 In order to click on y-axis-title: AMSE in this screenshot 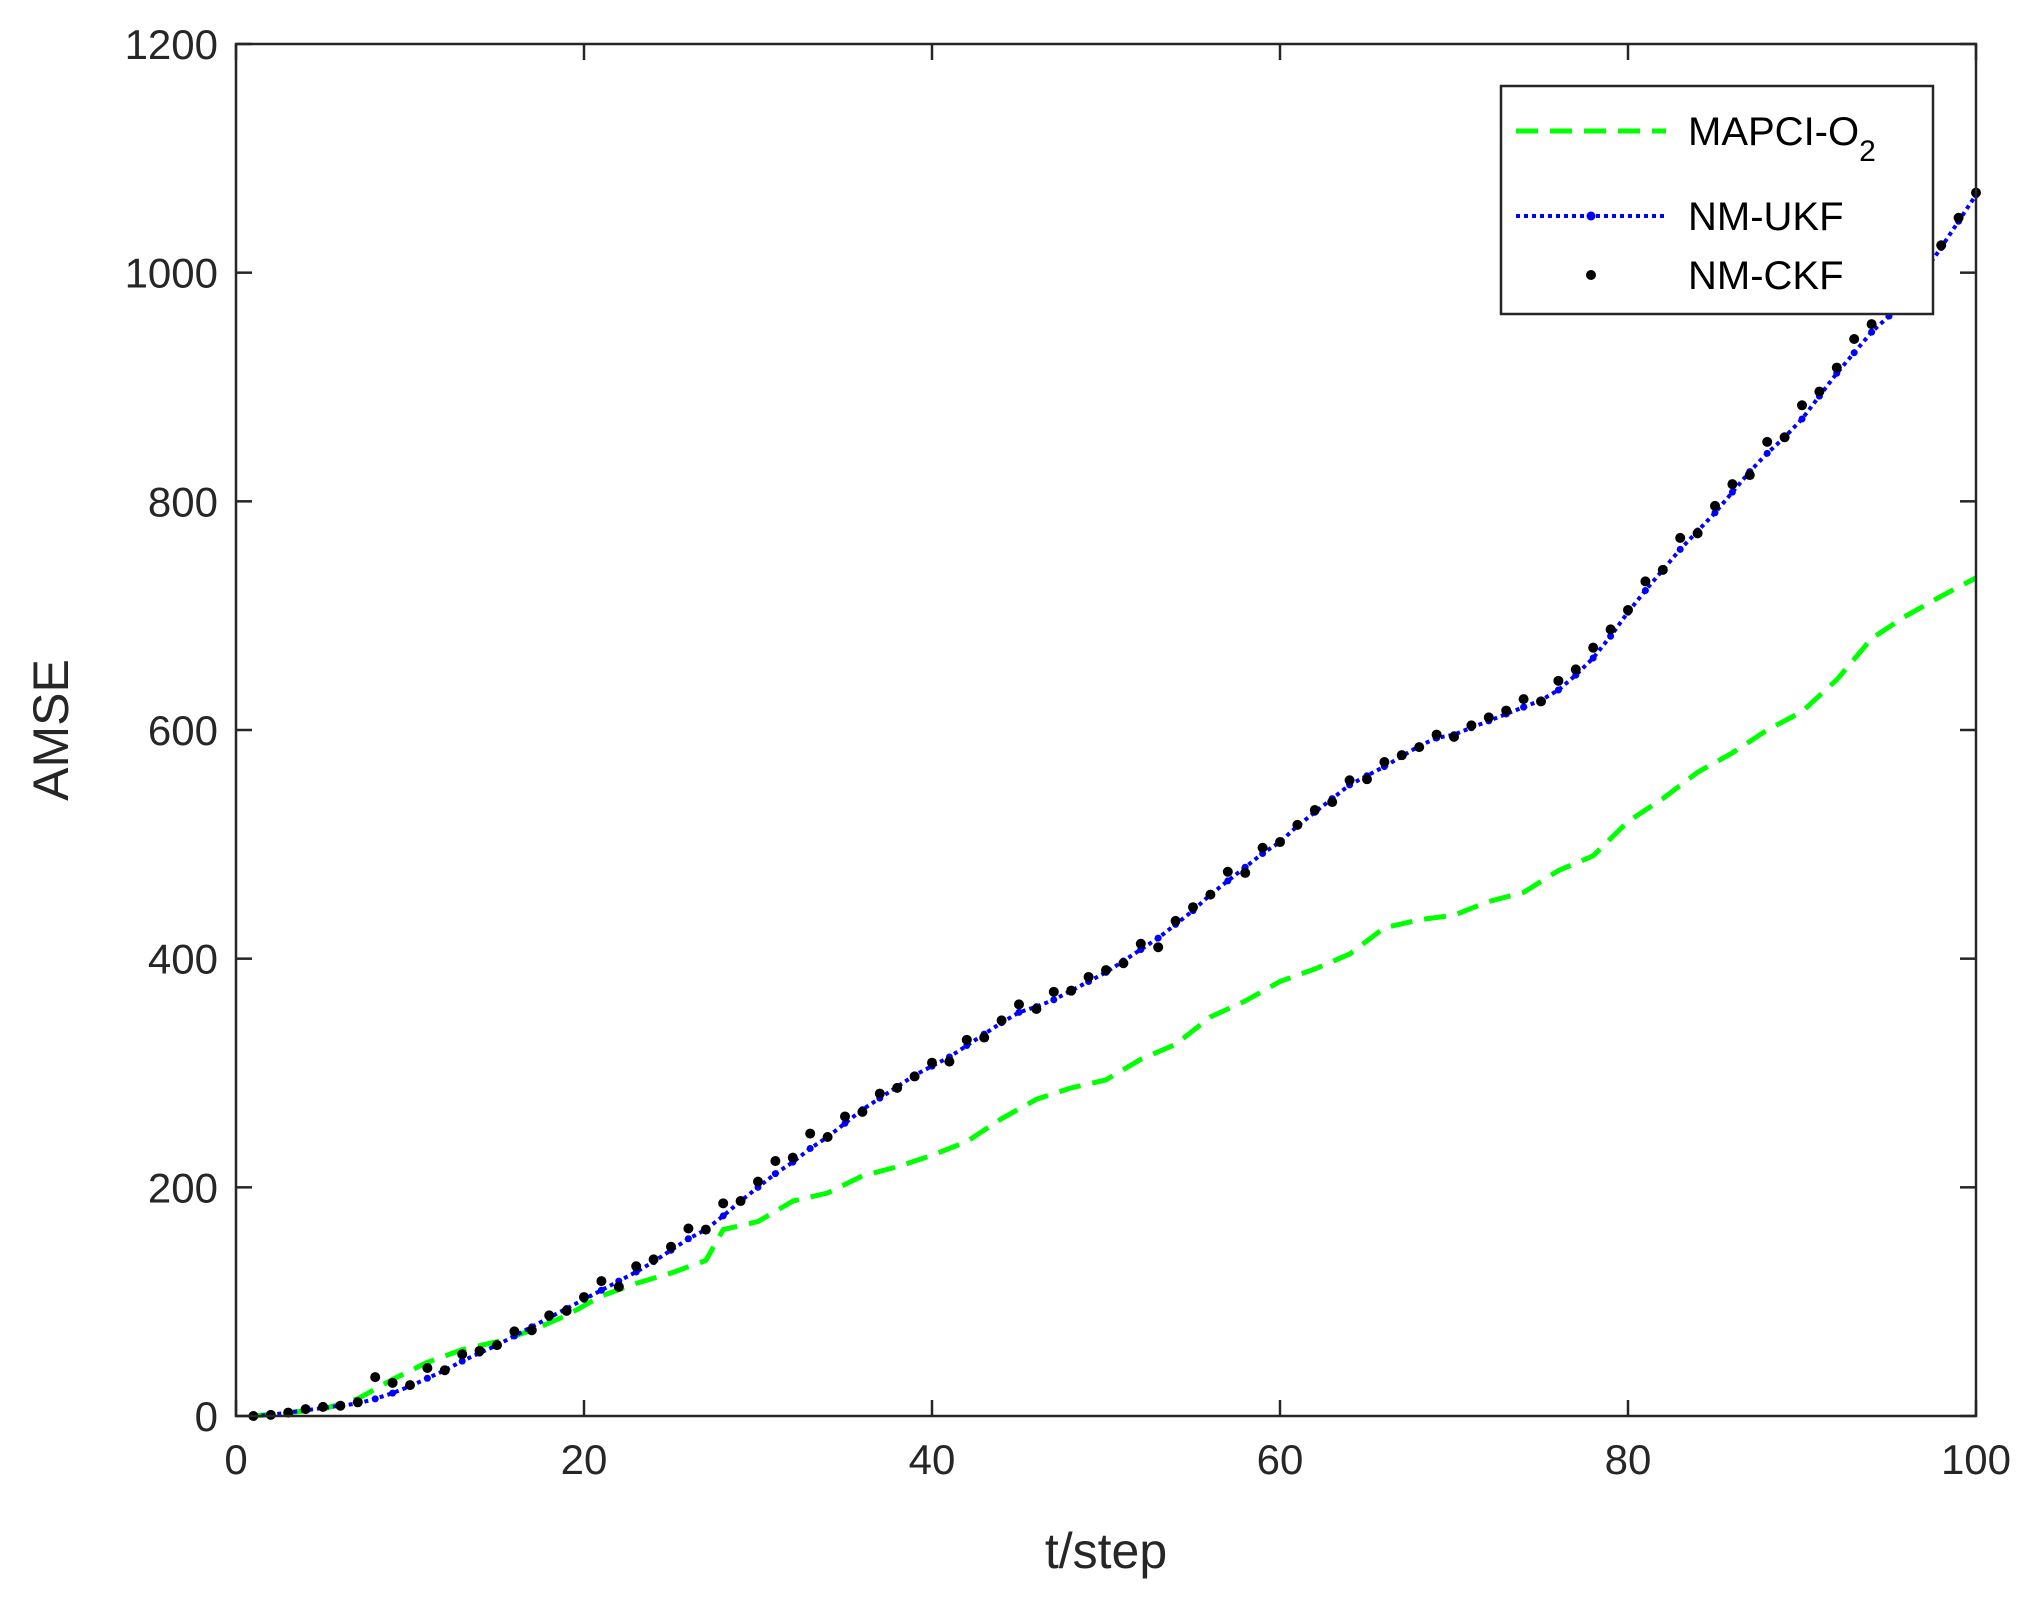, I will do `click(51, 730)`.